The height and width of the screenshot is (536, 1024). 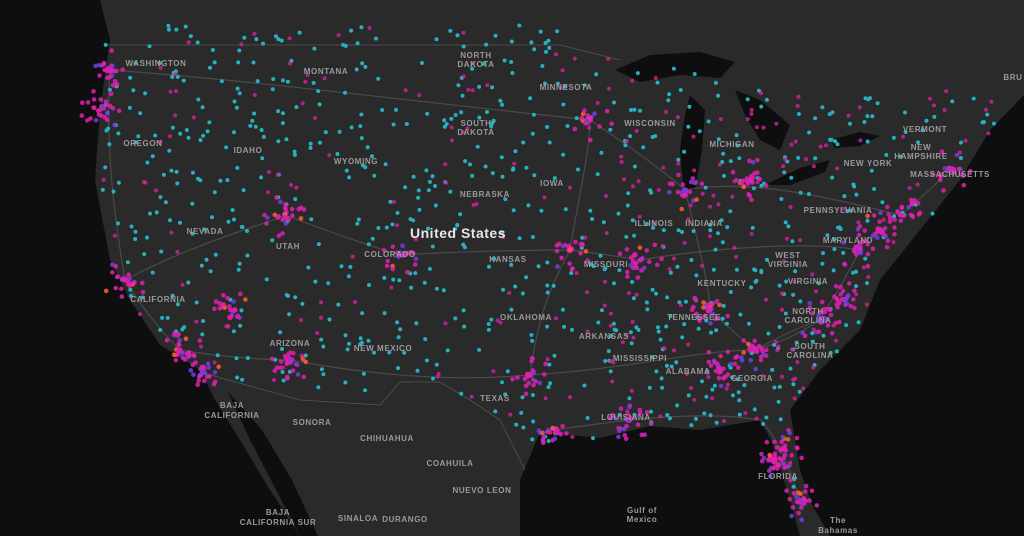 What do you see at coordinates (475, 132) in the screenshot?
I see `place-label: DAKOTA` at bounding box center [475, 132].